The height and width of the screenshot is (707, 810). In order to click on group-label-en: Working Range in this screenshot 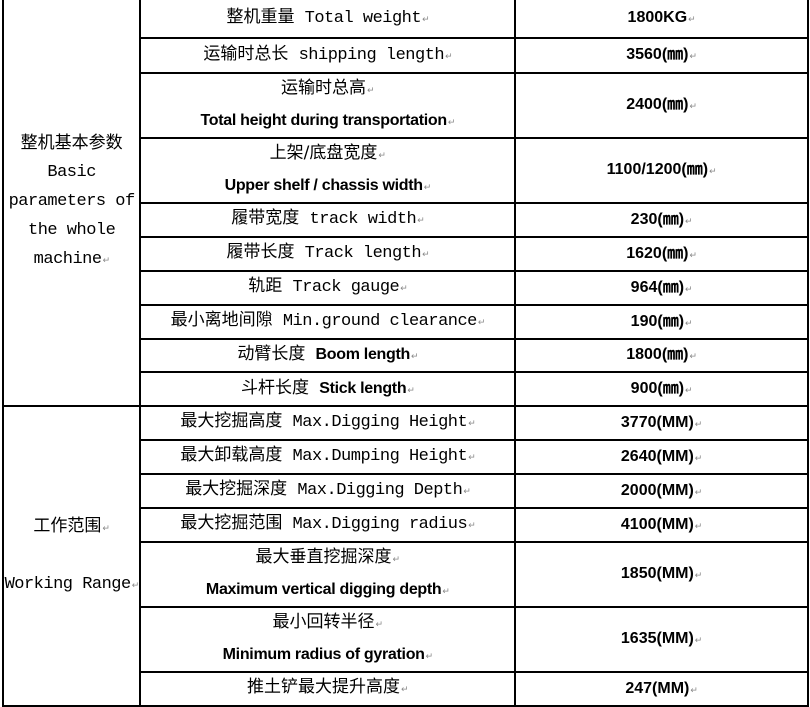, I will do `click(71, 585)`.